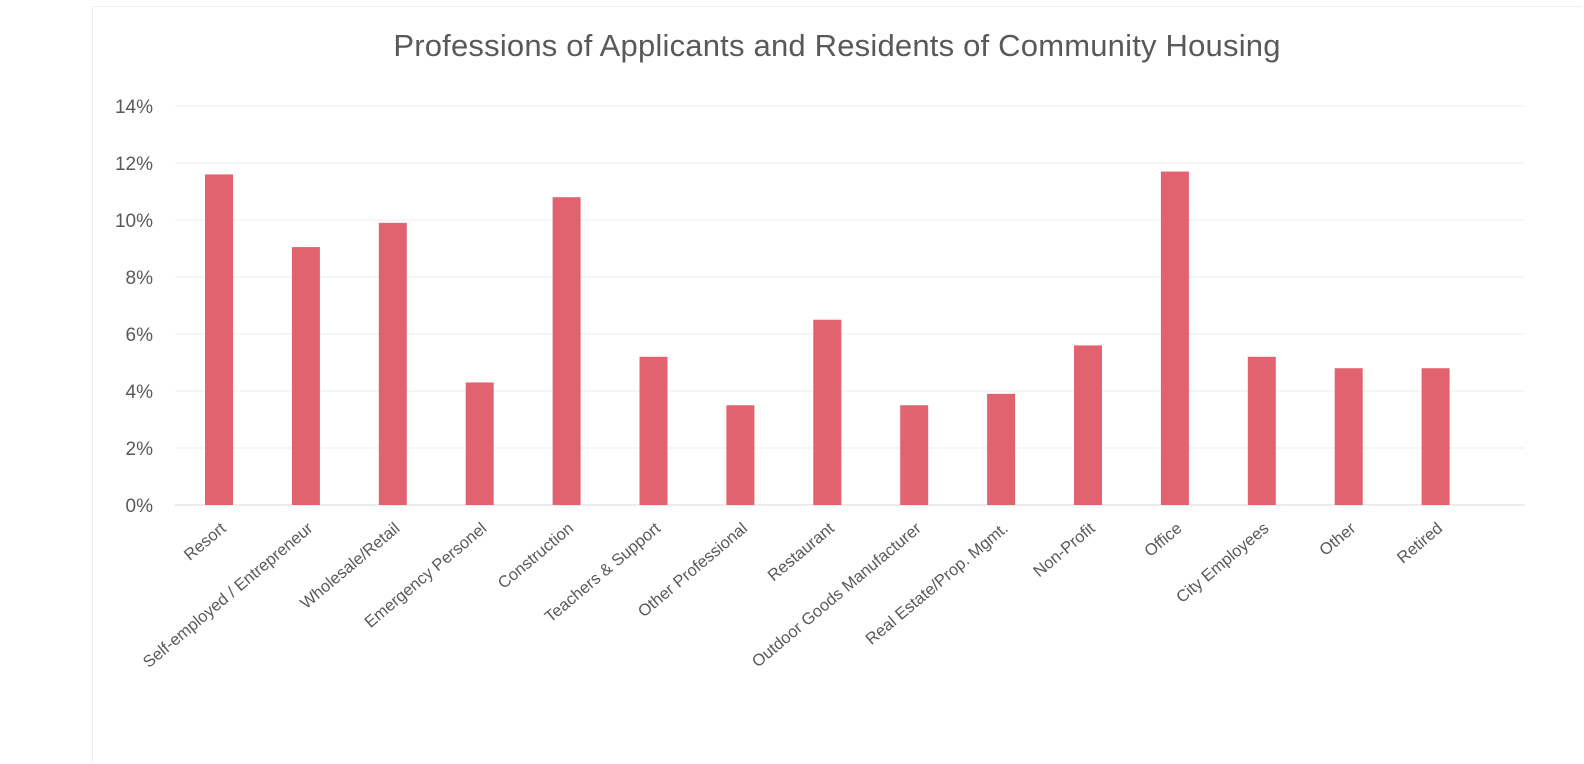 Image resolution: width=1584 pixels, height=764 pixels. I want to click on y-tick-label: 2%, so click(140, 449).